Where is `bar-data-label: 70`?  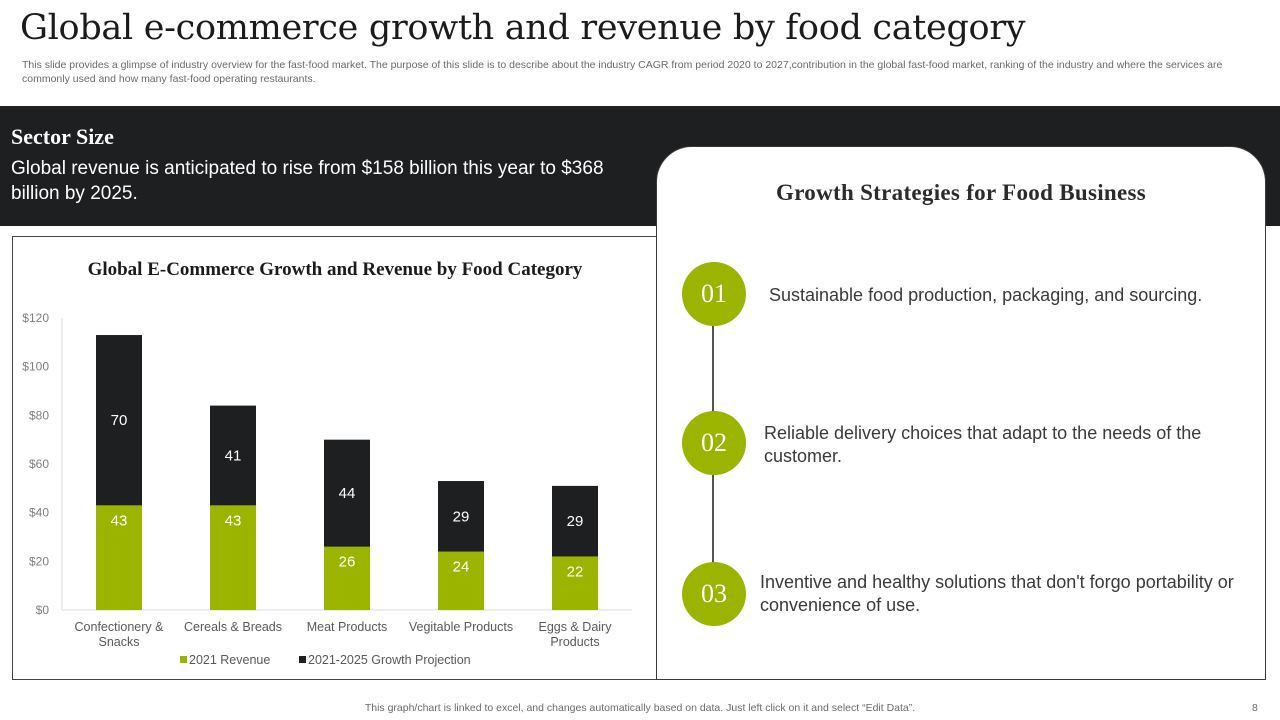 bar-data-label: 70 is located at coordinates (119, 420).